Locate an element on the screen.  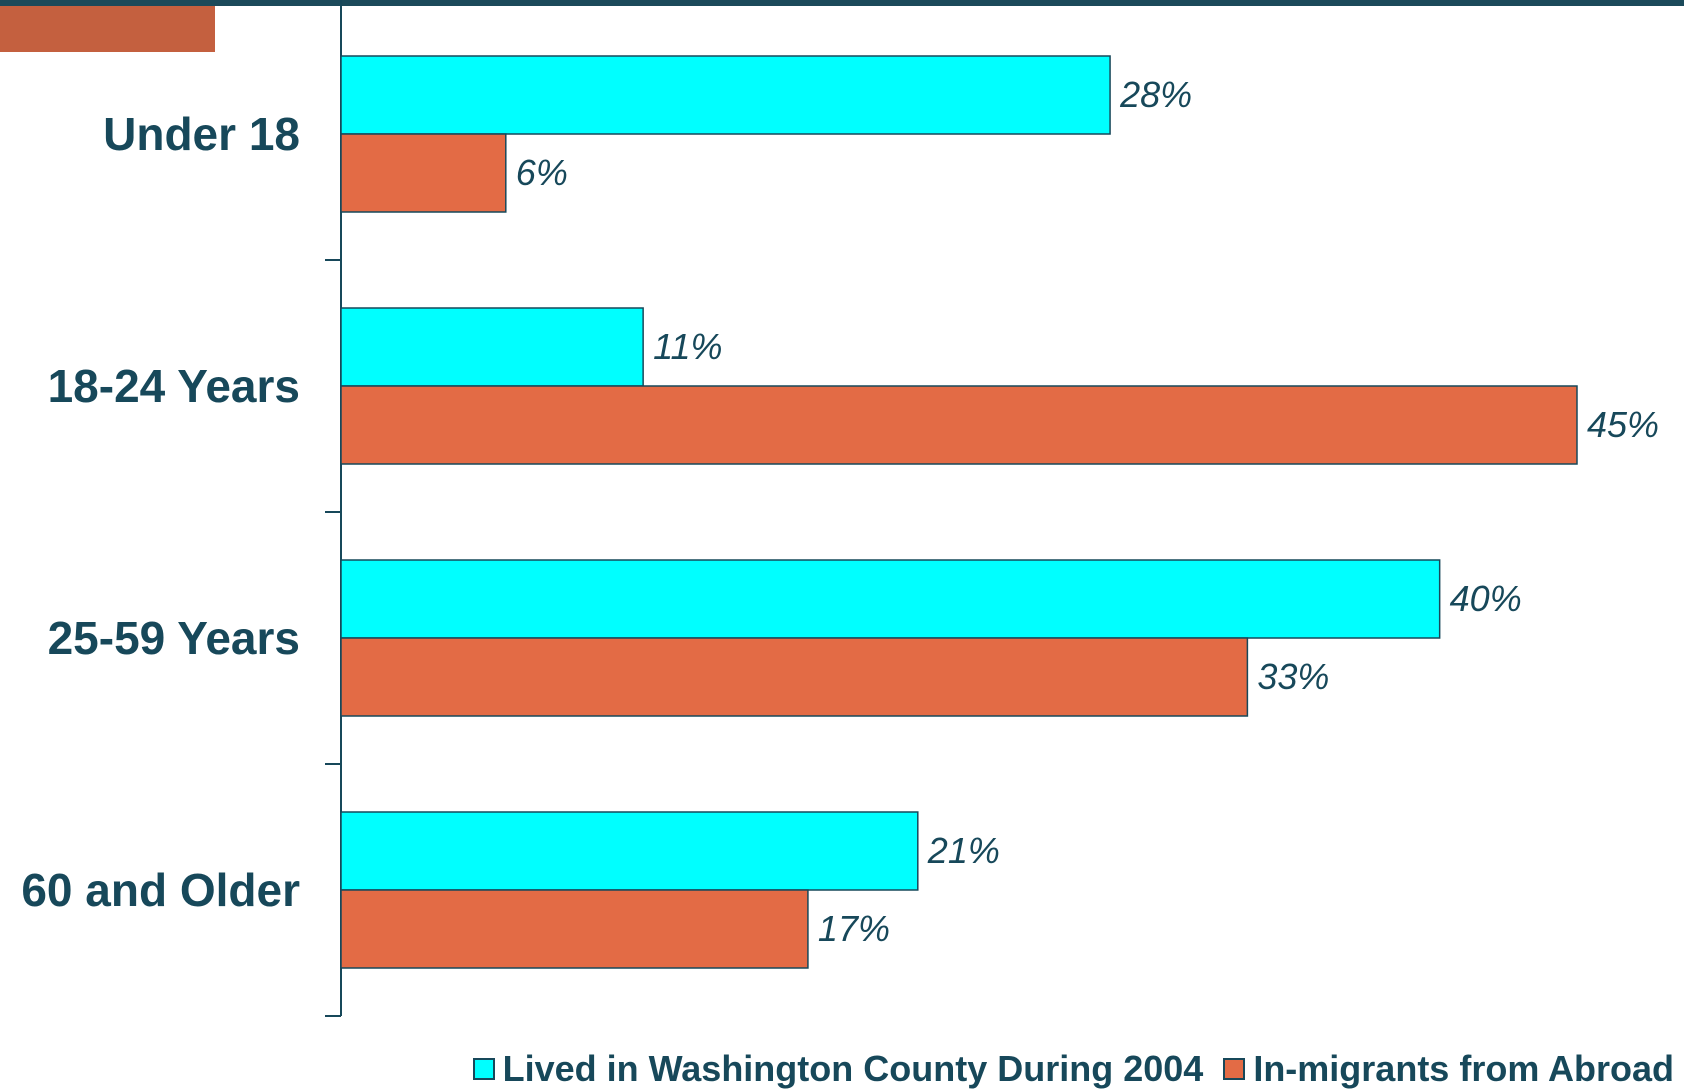
category-label: 60 and Older is located at coordinates (160, 890).